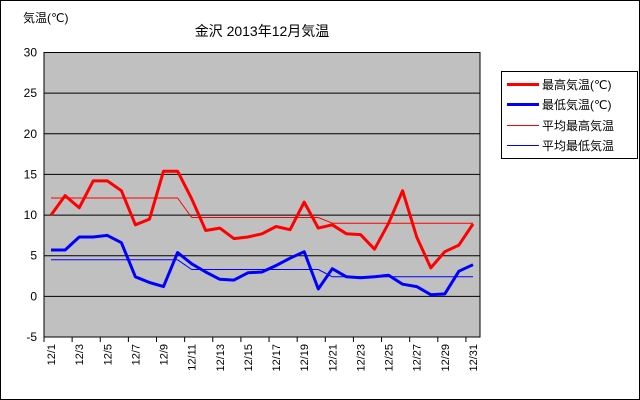 The height and width of the screenshot is (400, 640). Describe the element at coordinates (249, 358) in the screenshot. I see `x-tick-label: 12/15` at that location.